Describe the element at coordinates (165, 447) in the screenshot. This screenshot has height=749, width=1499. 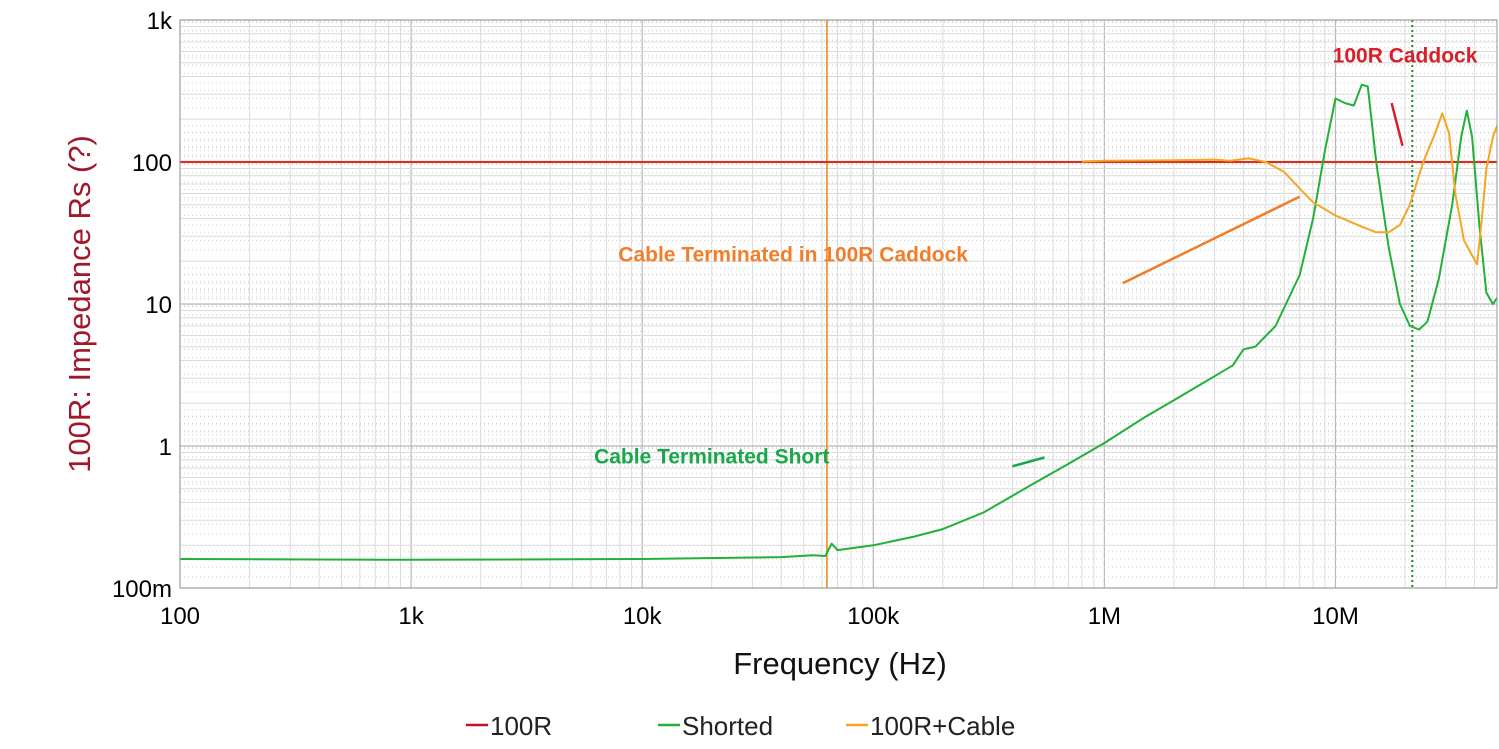
I see `y-tick-label: 1` at that location.